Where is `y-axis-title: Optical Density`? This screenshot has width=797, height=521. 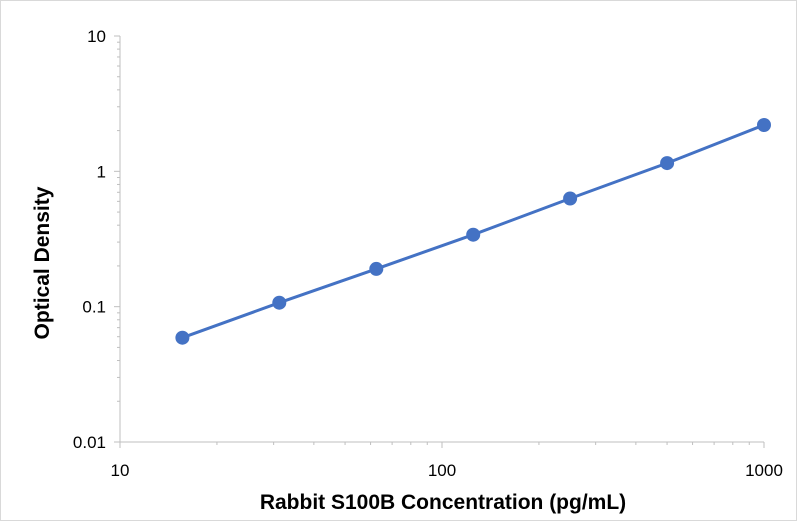 y-axis-title: Optical Density is located at coordinates (42, 262).